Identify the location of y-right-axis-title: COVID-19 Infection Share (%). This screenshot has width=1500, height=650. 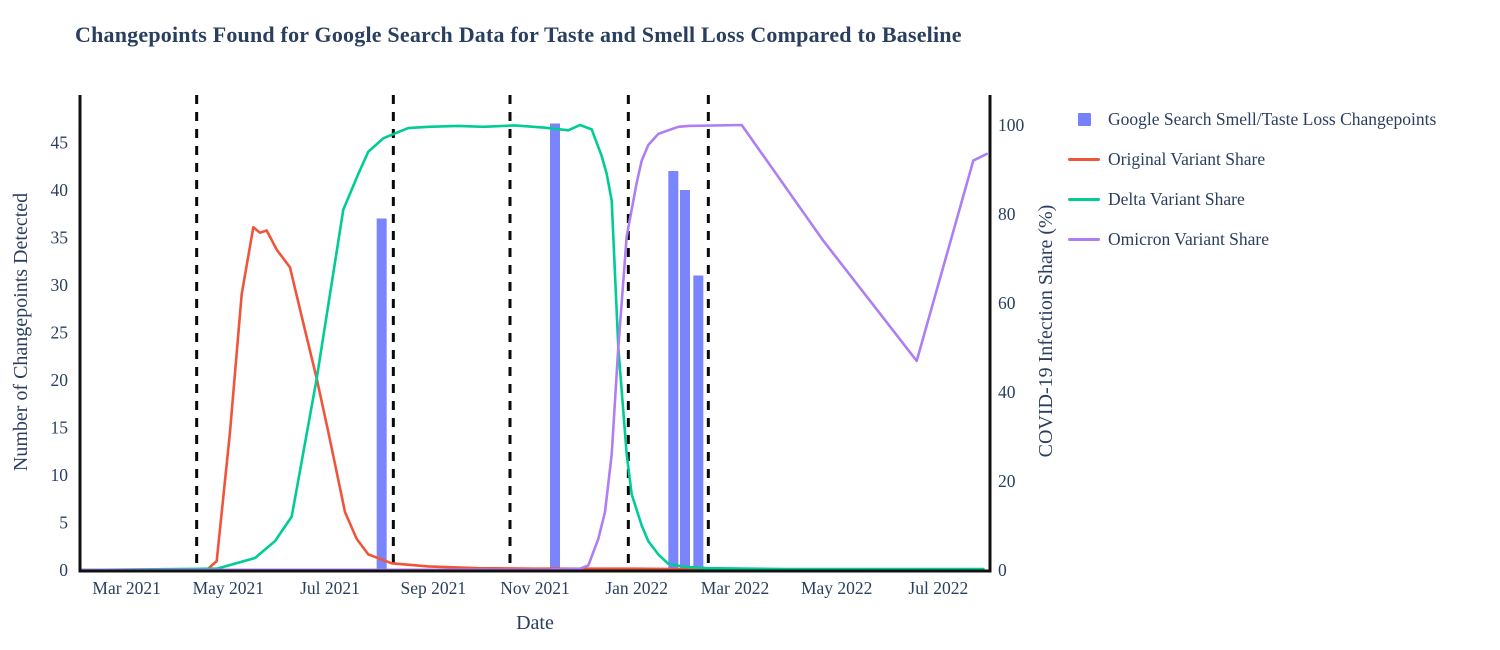
(1046, 331).